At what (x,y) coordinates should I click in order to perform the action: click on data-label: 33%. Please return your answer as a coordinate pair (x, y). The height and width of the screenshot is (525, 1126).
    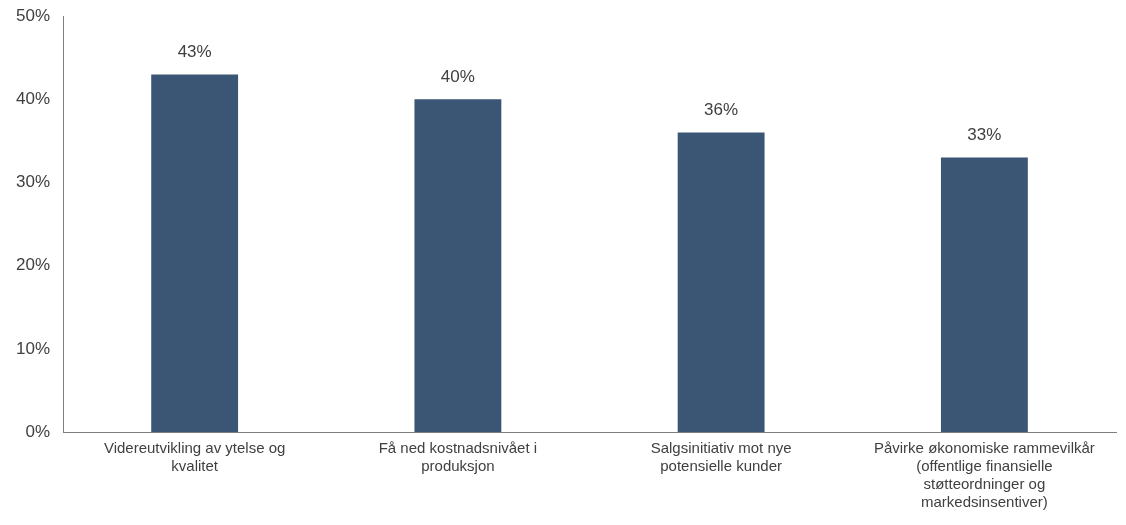
    Looking at the image, I should click on (984, 134).